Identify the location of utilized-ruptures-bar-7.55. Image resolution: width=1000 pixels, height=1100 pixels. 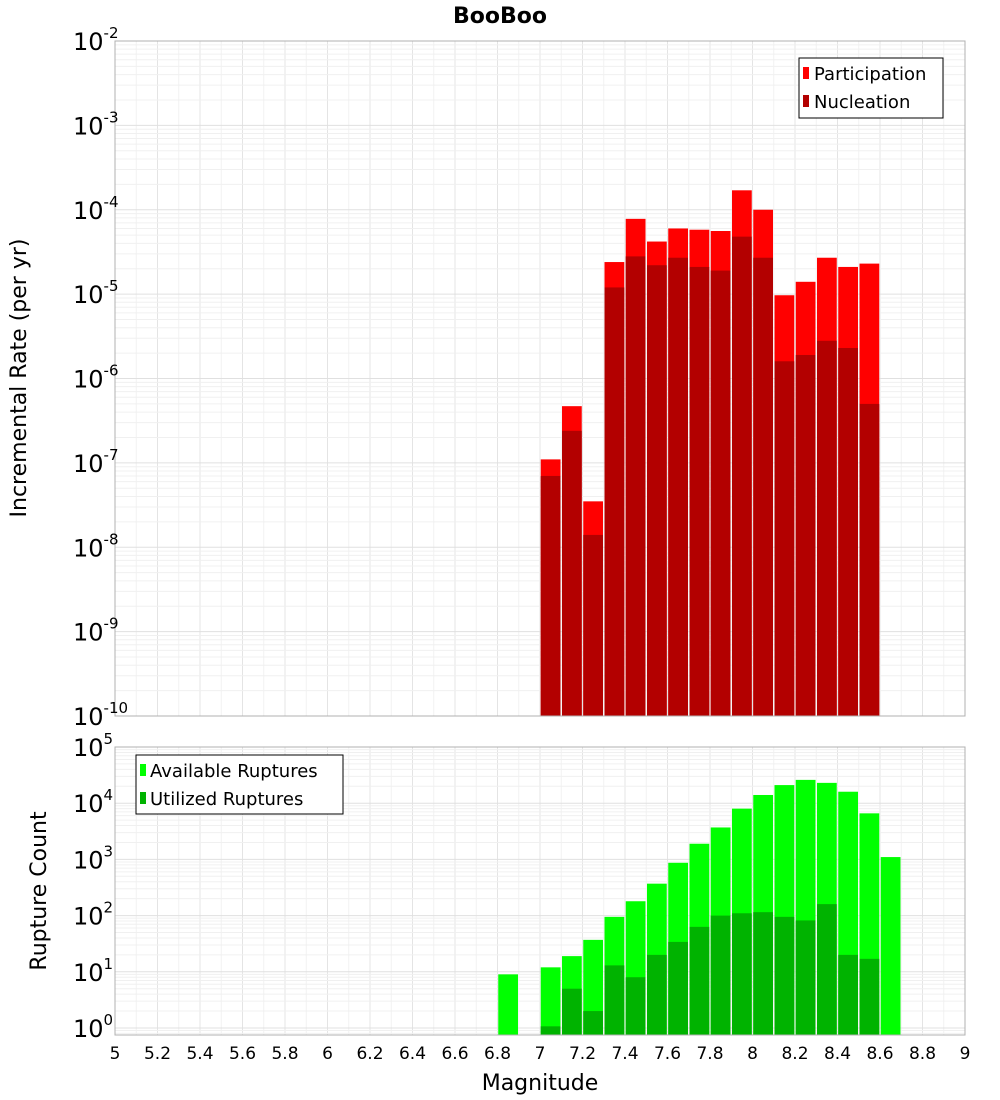
(657, 994).